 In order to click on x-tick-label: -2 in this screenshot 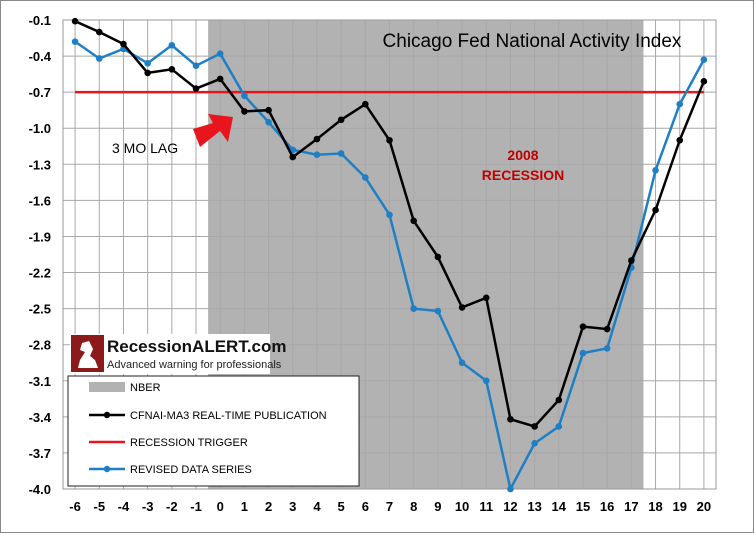, I will do `click(172, 506)`.